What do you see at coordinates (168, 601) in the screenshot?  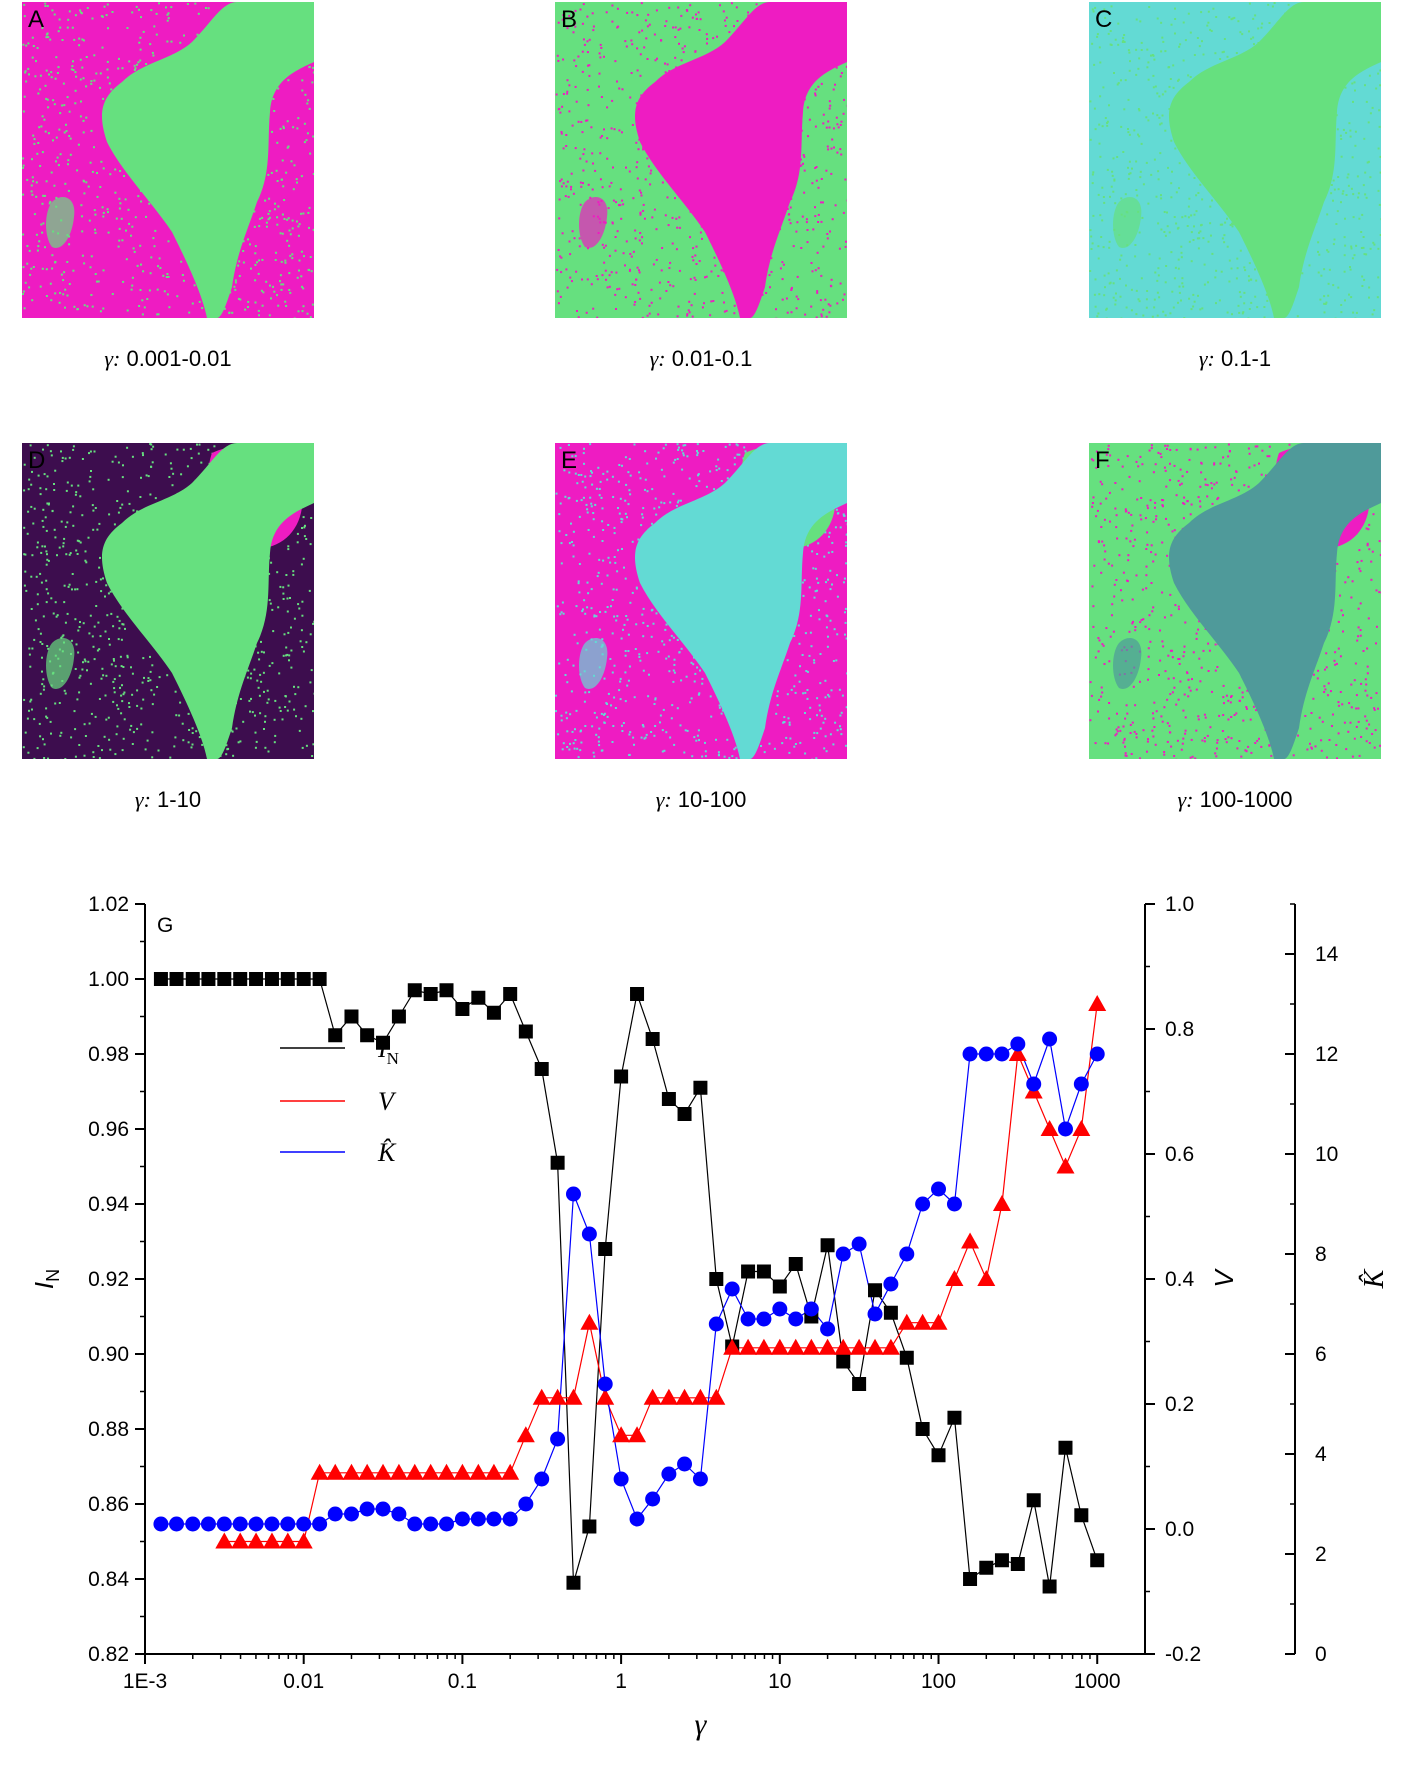 I see `panel-d: D` at bounding box center [168, 601].